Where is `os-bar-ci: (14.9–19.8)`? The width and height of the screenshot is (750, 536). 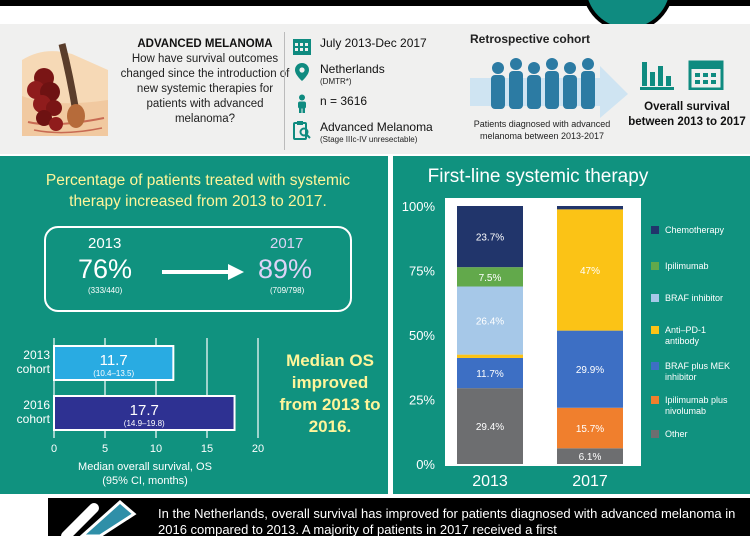
os-bar-ci: (14.9–19.8) is located at coordinates (144, 423).